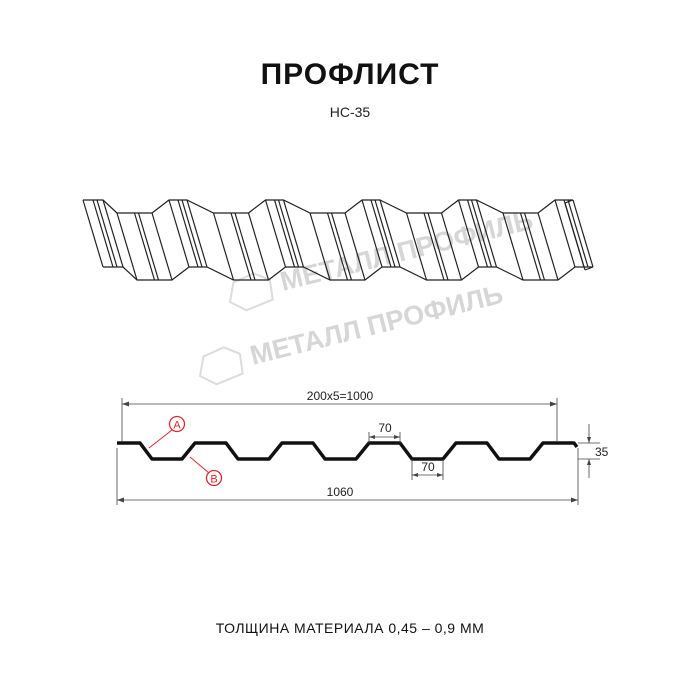 The height and width of the screenshot is (700, 700). What do you see at coordinates (206, 471) in the screenshot?
I see `marker-b: B` at bounding box center [206, 471].